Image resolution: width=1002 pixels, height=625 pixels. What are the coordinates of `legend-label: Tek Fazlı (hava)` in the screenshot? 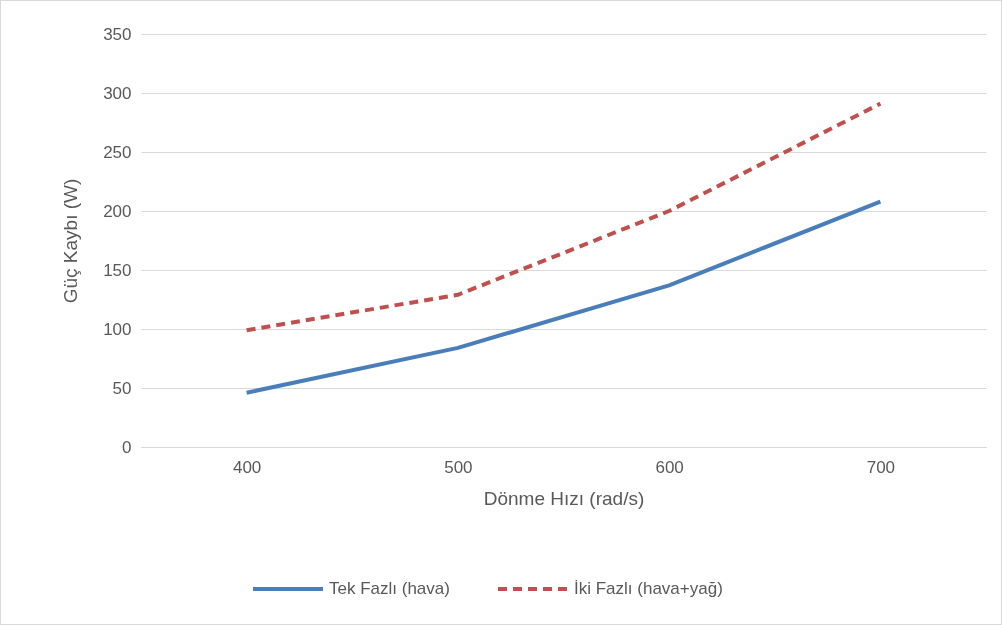 It's located at (389, 588).